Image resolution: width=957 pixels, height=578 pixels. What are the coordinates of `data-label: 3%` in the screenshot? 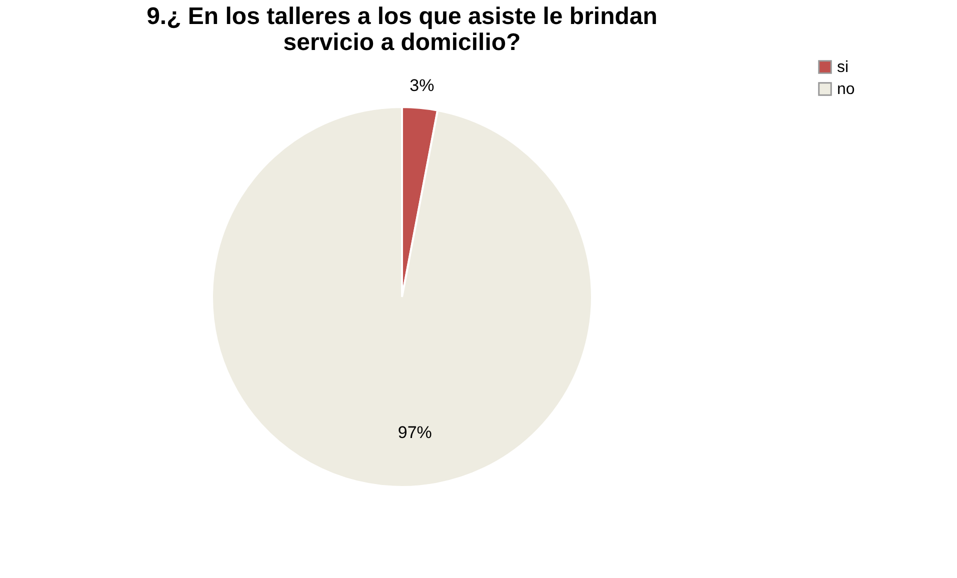 It's located at (422, 85).